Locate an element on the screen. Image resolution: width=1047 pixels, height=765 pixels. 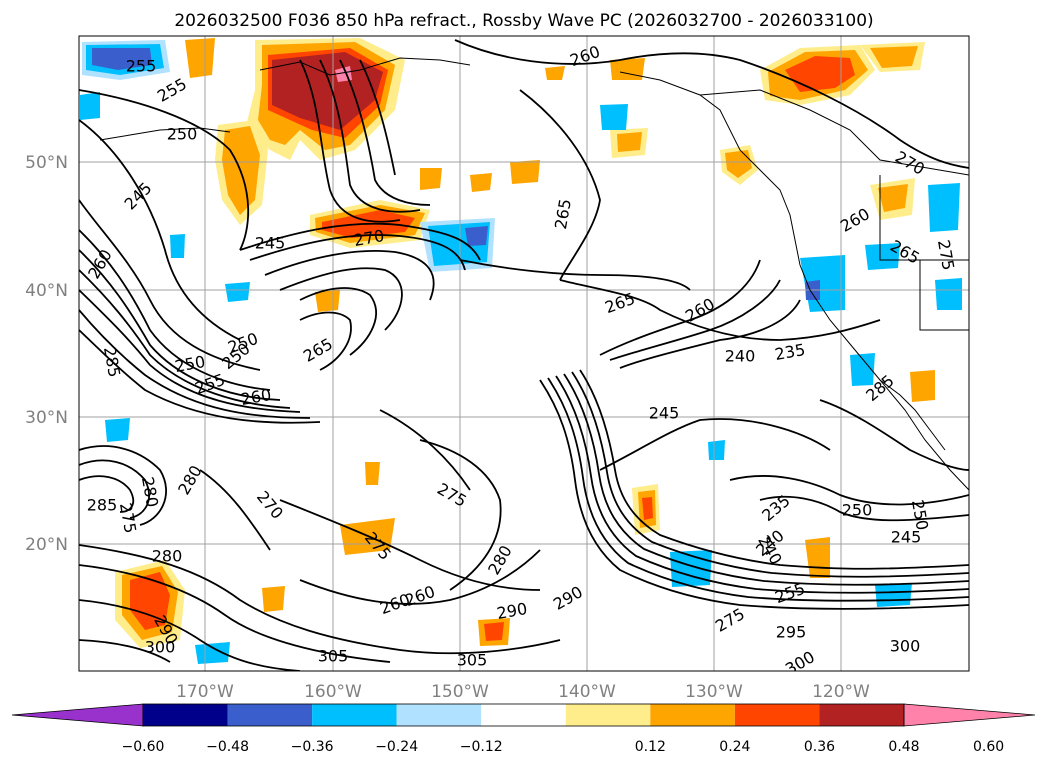
colorbar-extend-high is located at coordinates (969, 715).